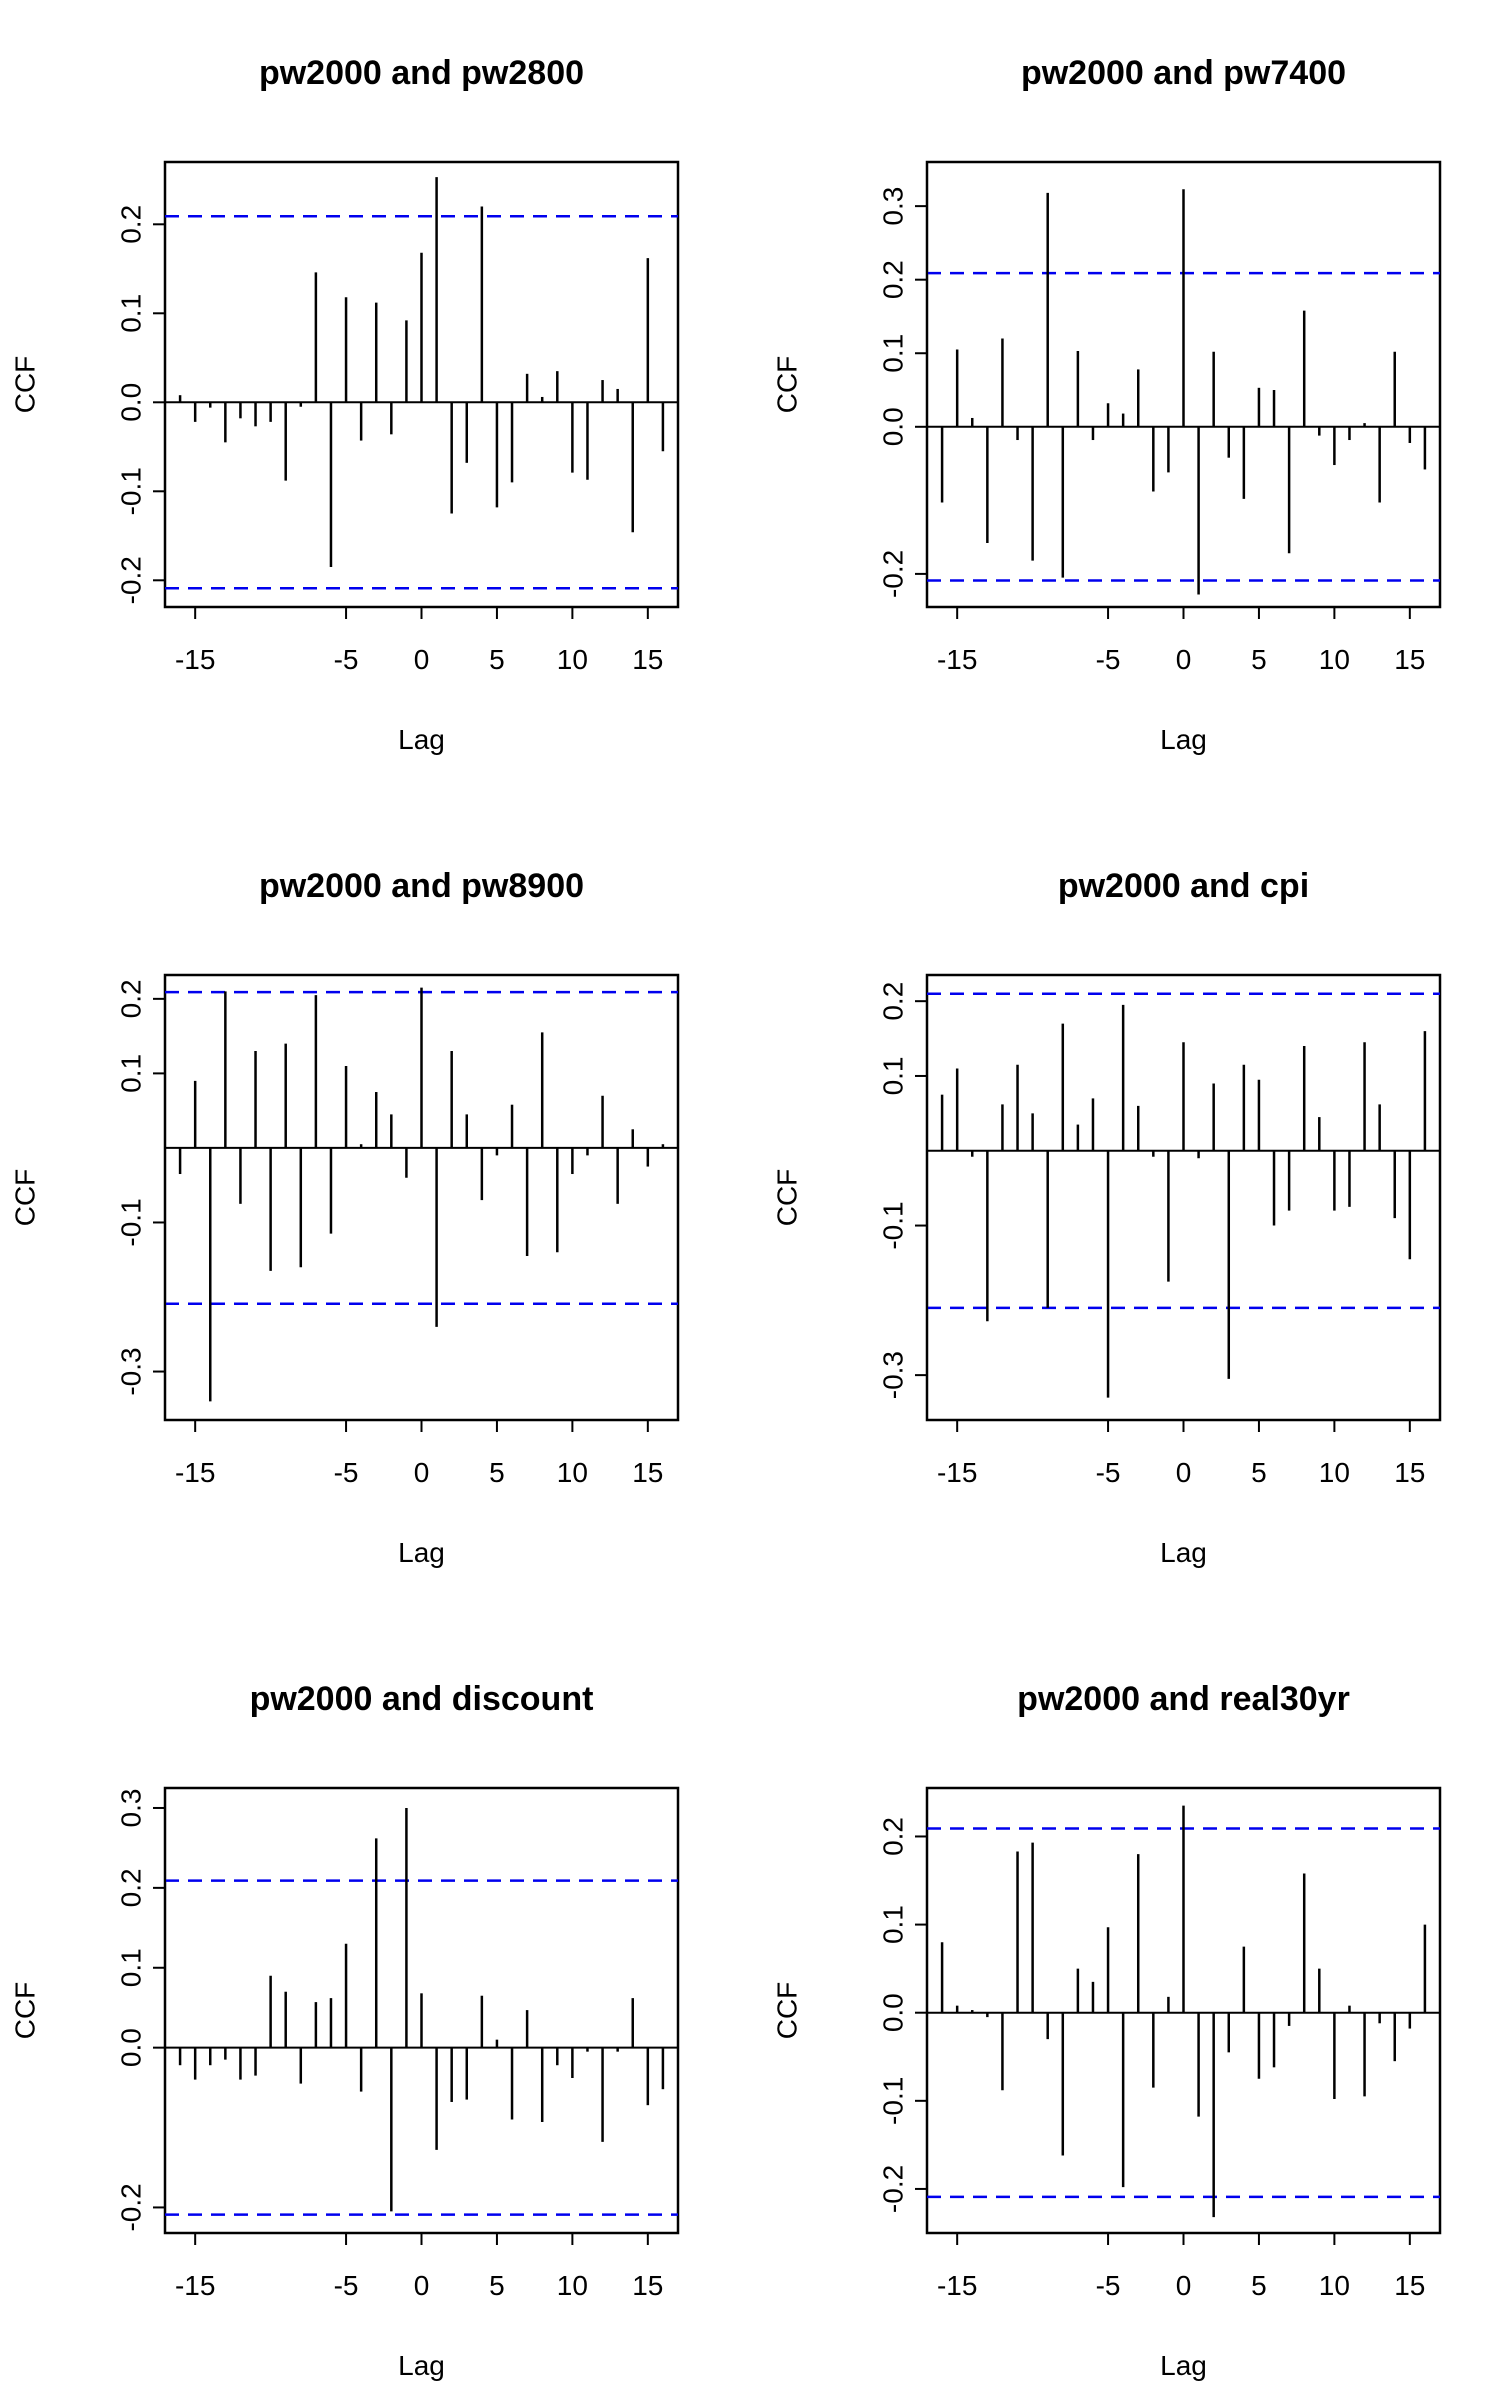 Image resolution: width=1500 pixels, height=2400 pixels. Describe the element at coordinates (1183, 886) in the screenshot. I see `chart-title: pw2000 and cpi` at that location.